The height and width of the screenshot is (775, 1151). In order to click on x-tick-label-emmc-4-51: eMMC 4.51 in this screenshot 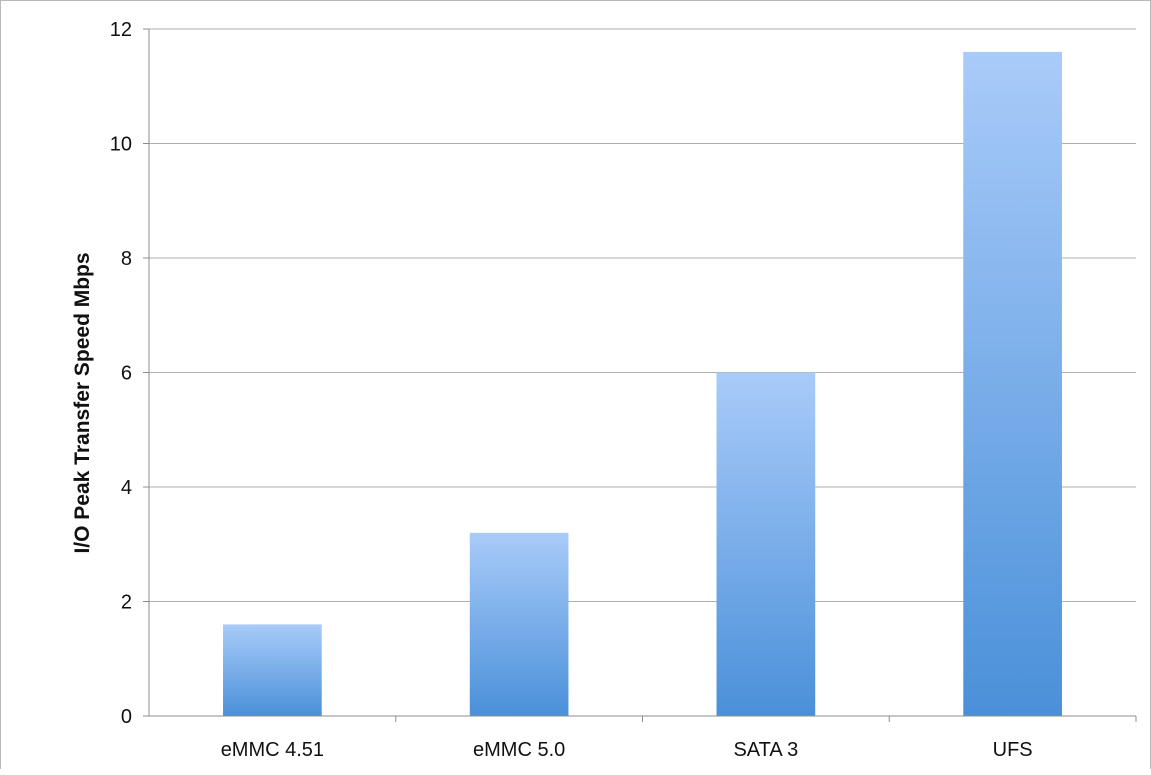, I will do `click(272, 750)`.